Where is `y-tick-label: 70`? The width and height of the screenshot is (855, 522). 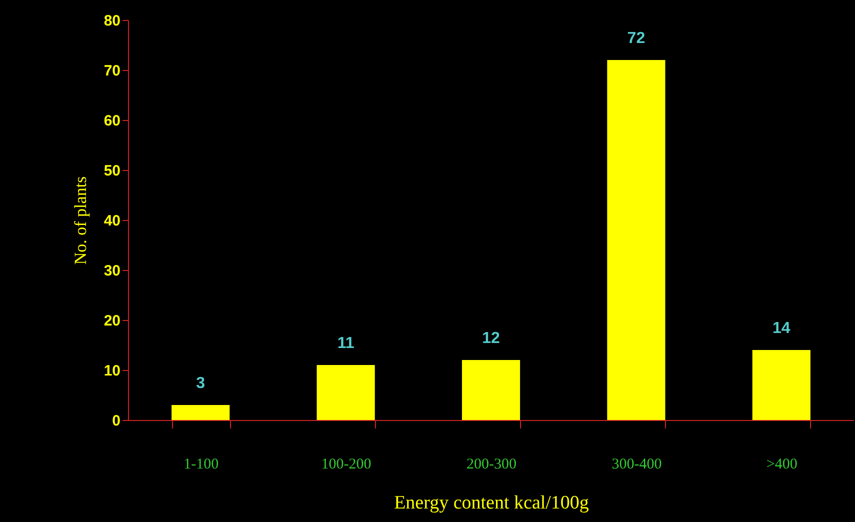 y-tick-label: 70 is located at coordinates (112, 71).